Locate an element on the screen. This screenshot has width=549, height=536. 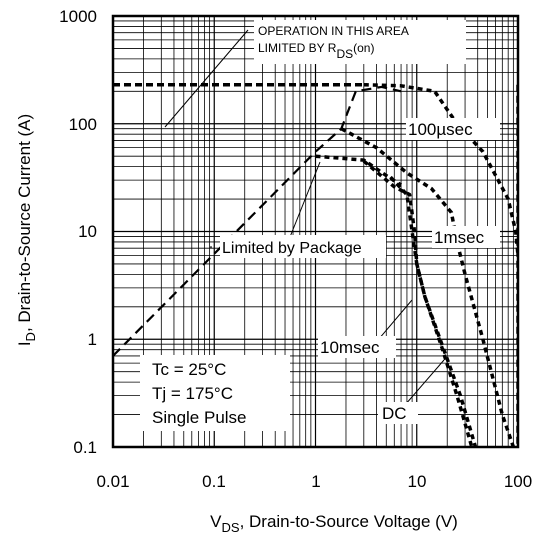
rds-leader-line is located at coordinates (206, 78).